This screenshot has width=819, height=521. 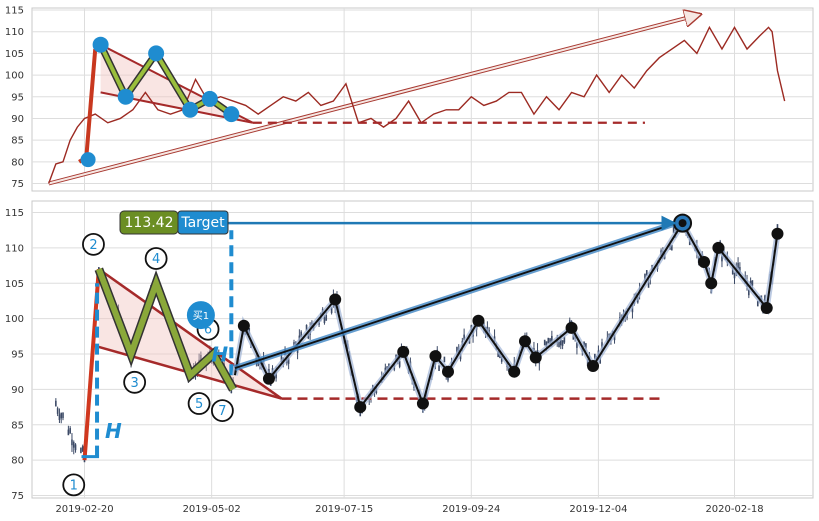 I want to click on y-tick-label: 95, so click(x=17, y=97).